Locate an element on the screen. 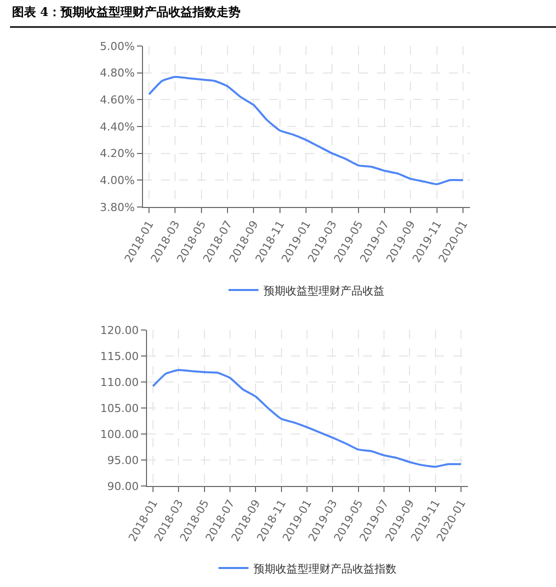 This screenshot has height=587, width=556. legend-label: 预期收益型理财产品收益 is located at coordinates (324, 291).